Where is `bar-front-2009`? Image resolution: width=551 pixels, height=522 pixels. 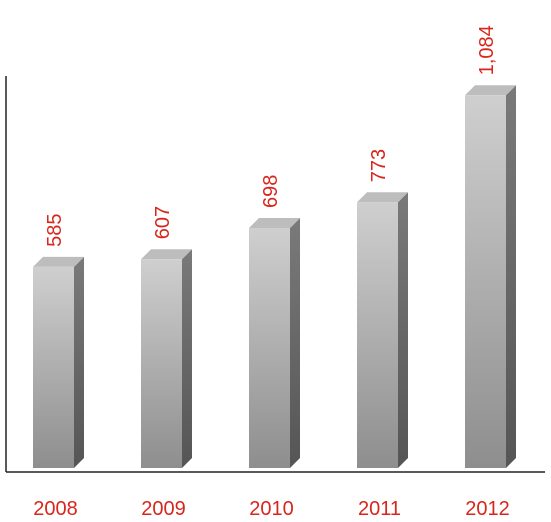 bar-front-2009 is located at coordinates (161, 363).